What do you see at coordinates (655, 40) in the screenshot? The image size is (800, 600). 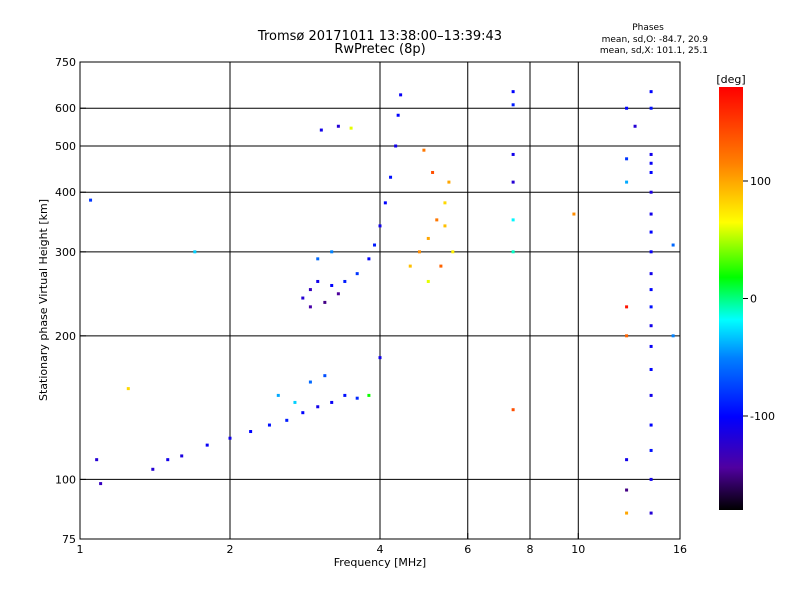 I see `stats-o-line: mean, sd,O: -84.7, 20.9` at bounding box center [655, 40].